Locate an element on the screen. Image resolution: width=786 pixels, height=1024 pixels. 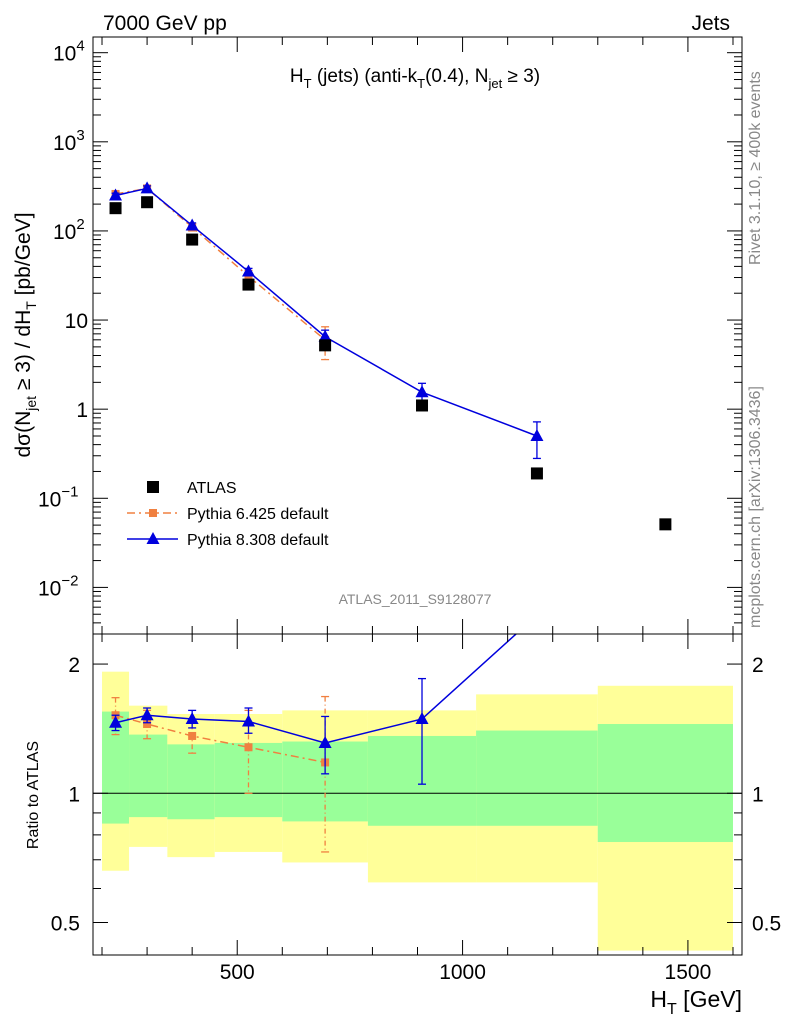
ratio-y-tick-label-right: 1 is located at coordinates (758, 794).